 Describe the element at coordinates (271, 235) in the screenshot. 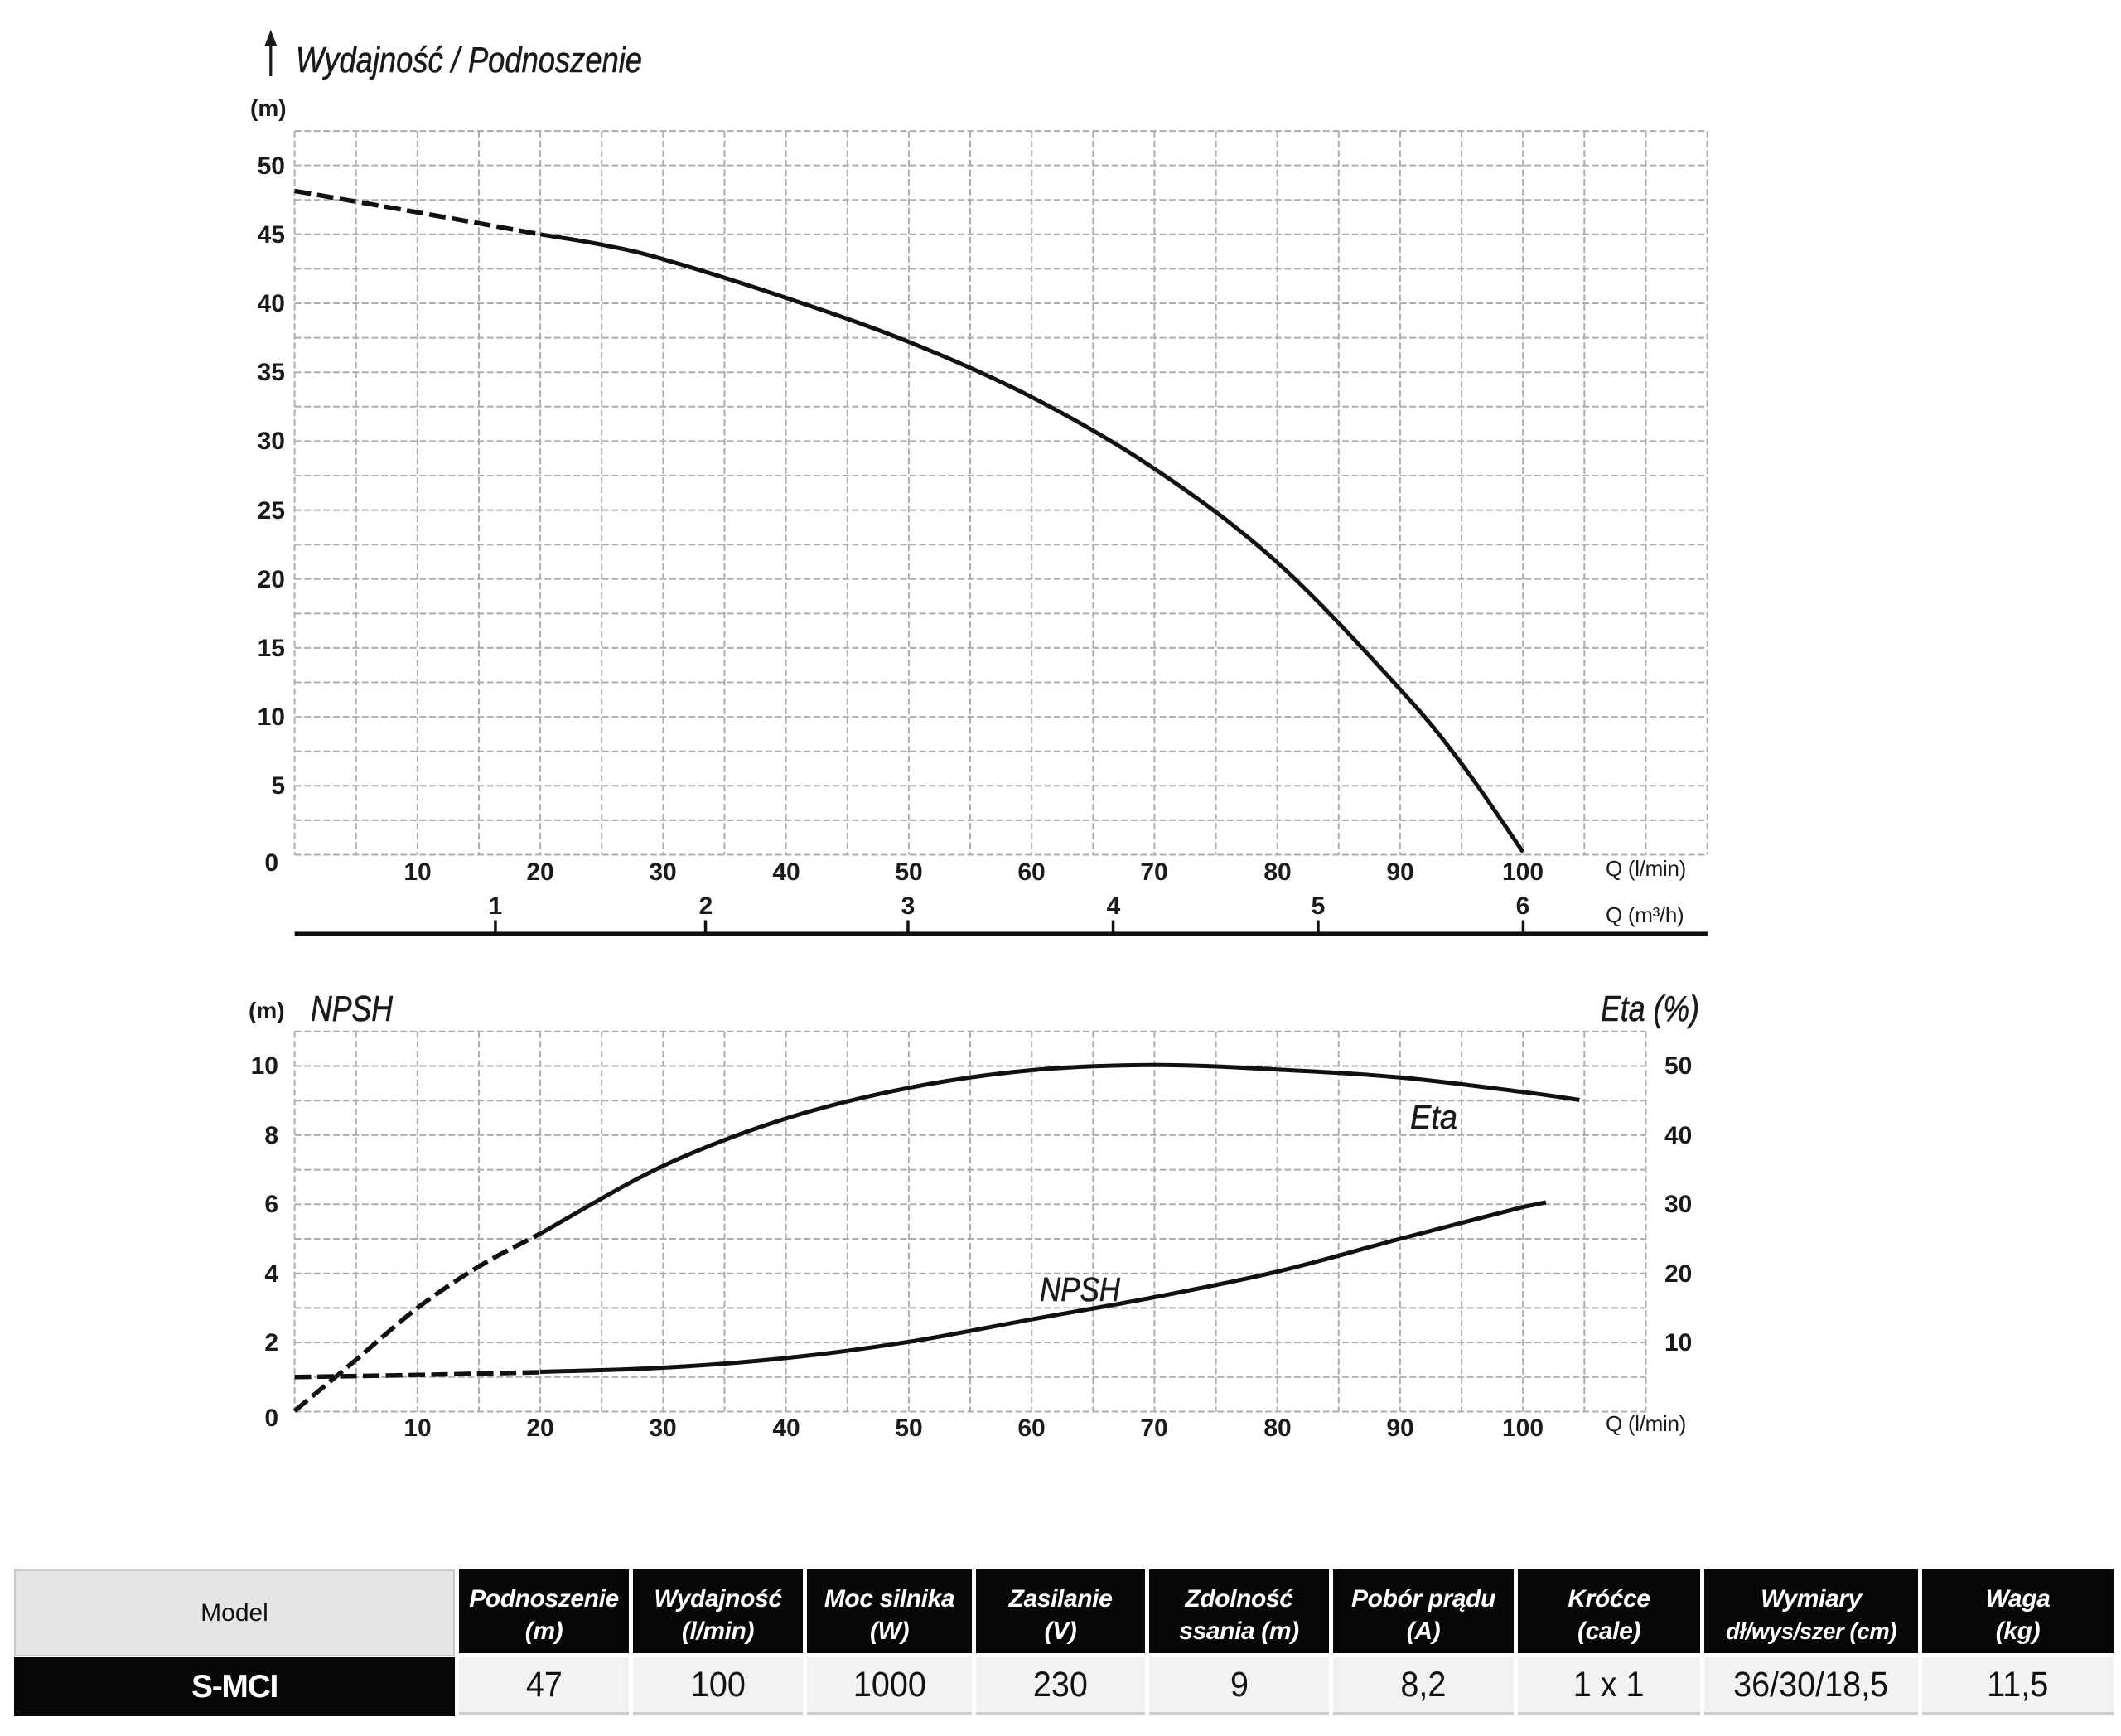

I see `svg-text: 45` at that location.